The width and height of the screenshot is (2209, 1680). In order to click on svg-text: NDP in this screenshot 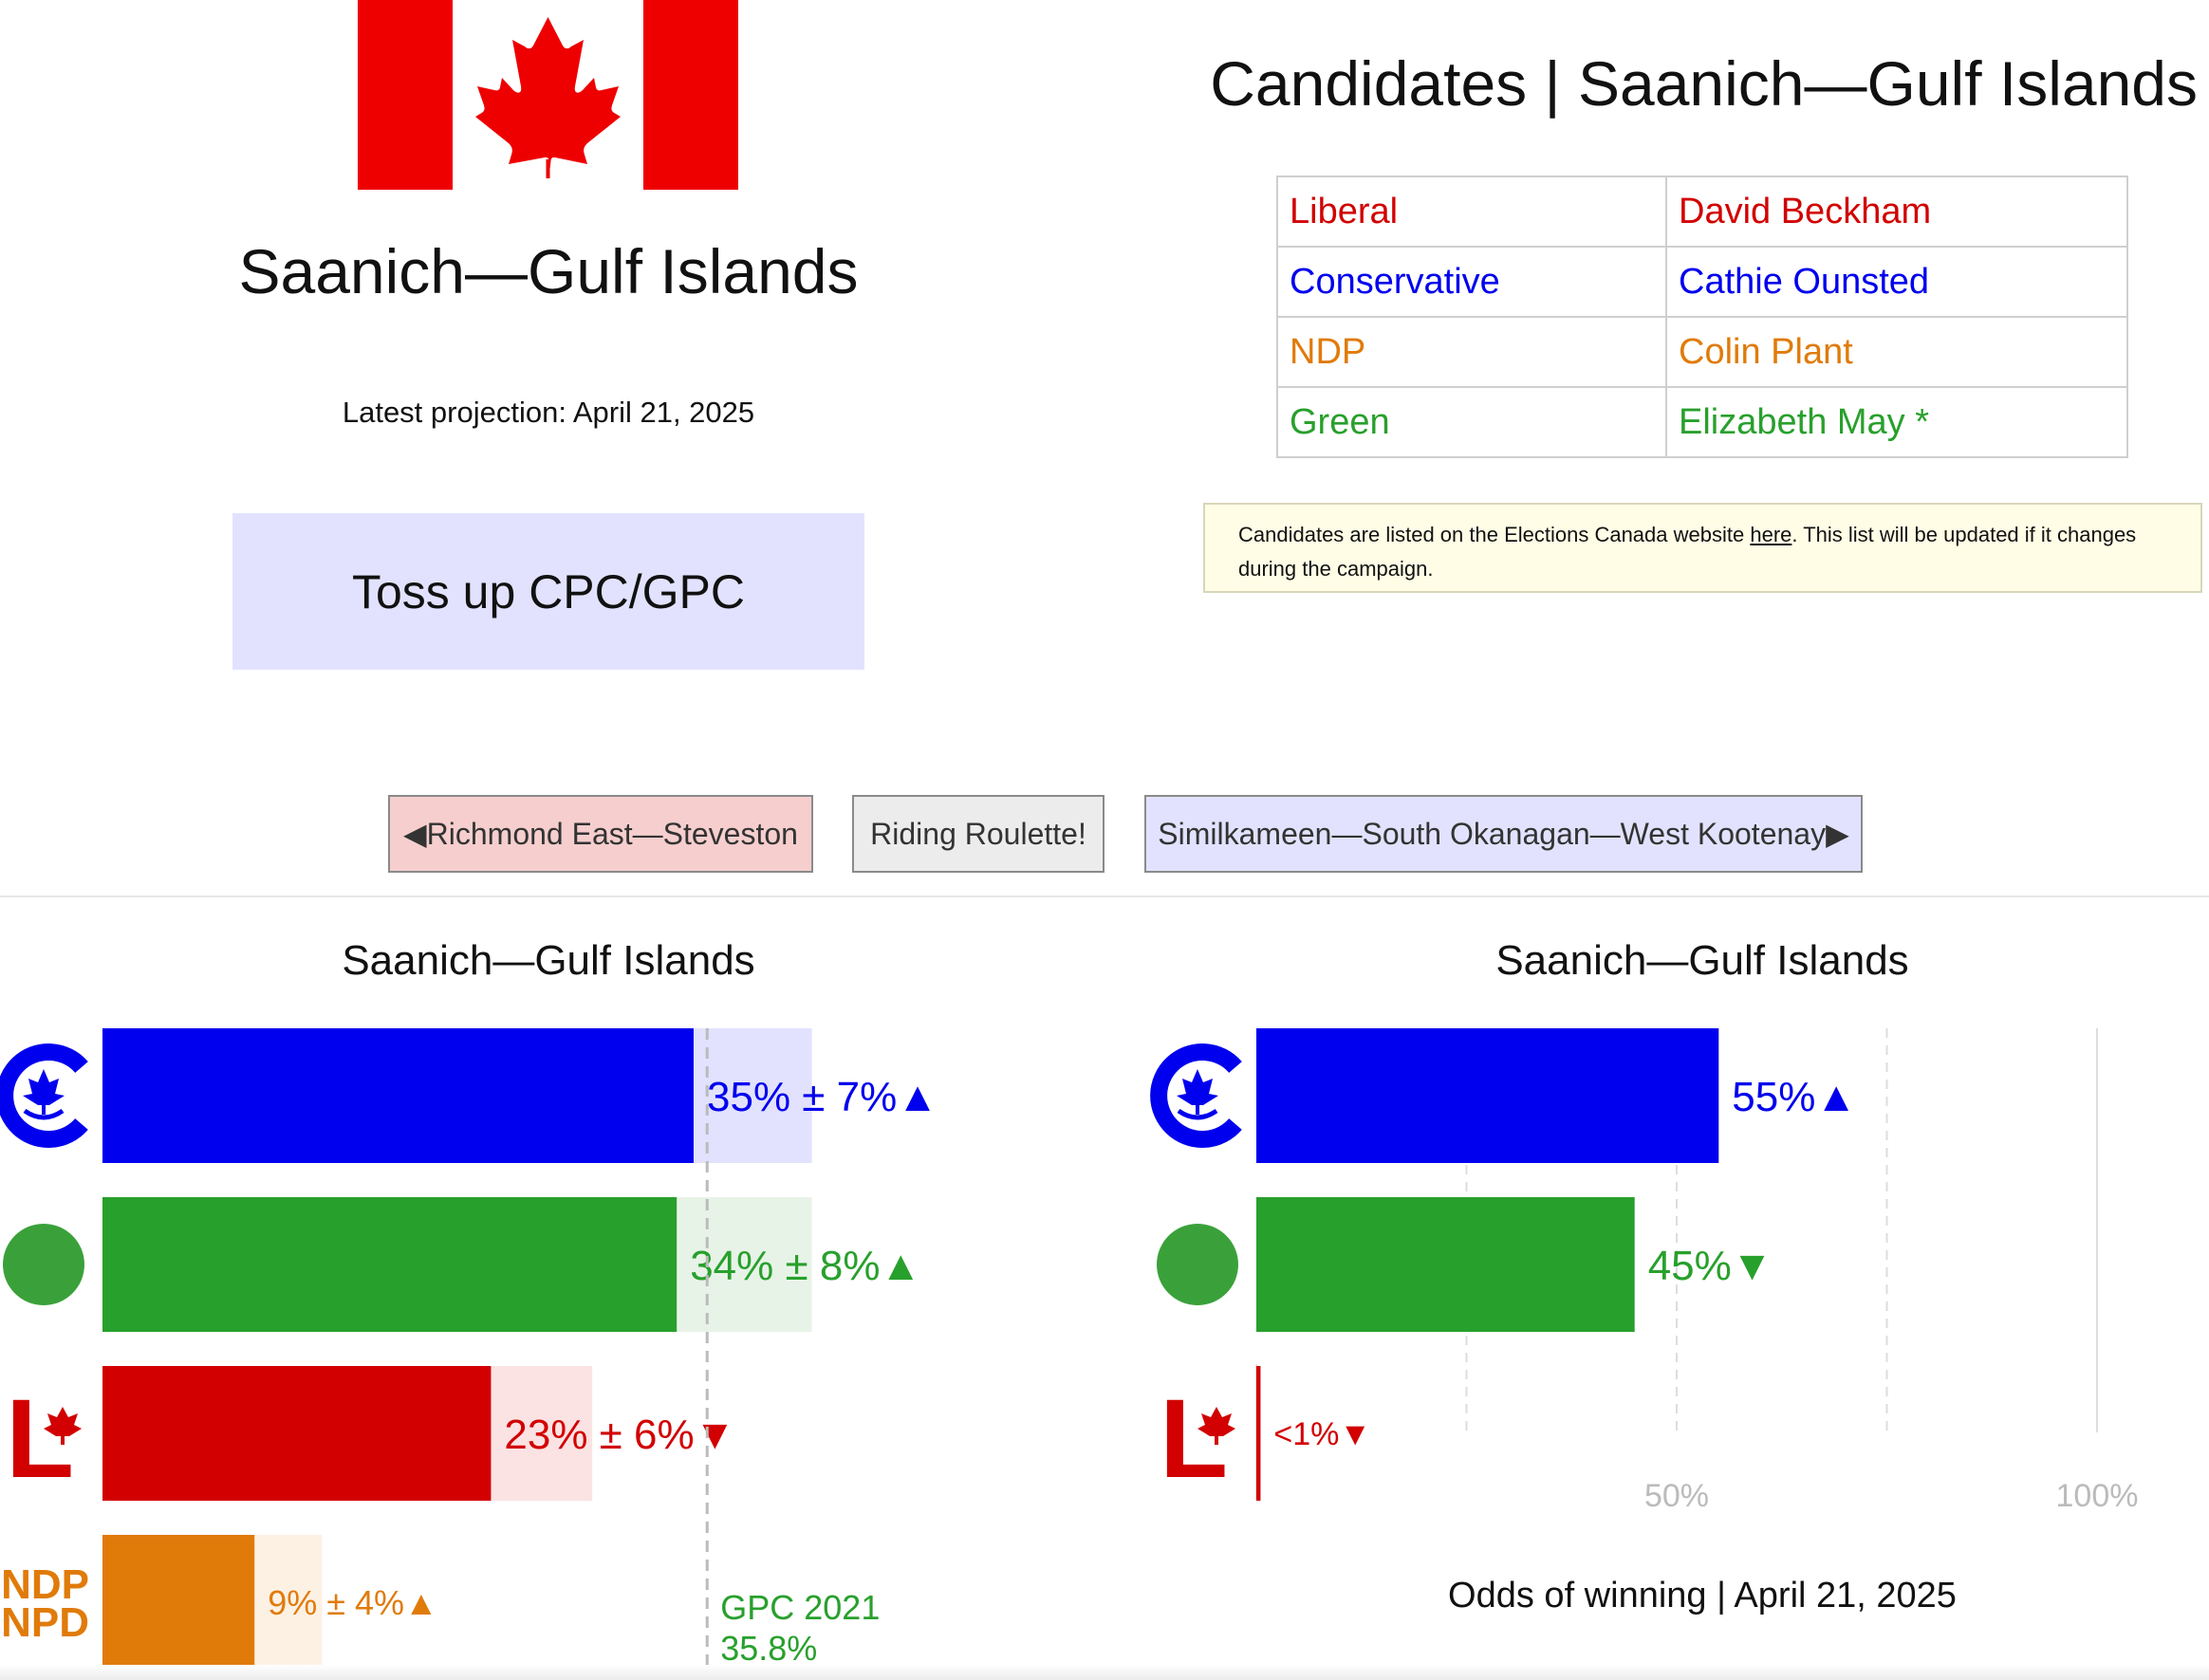, I will do `click(45, 1584)`.